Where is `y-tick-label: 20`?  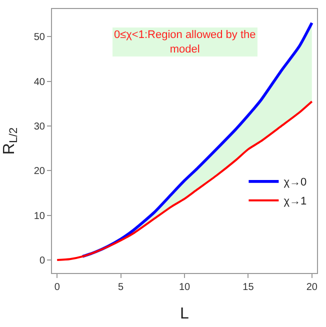 y-tick-label: 20 is located at coordinates (40, 172).